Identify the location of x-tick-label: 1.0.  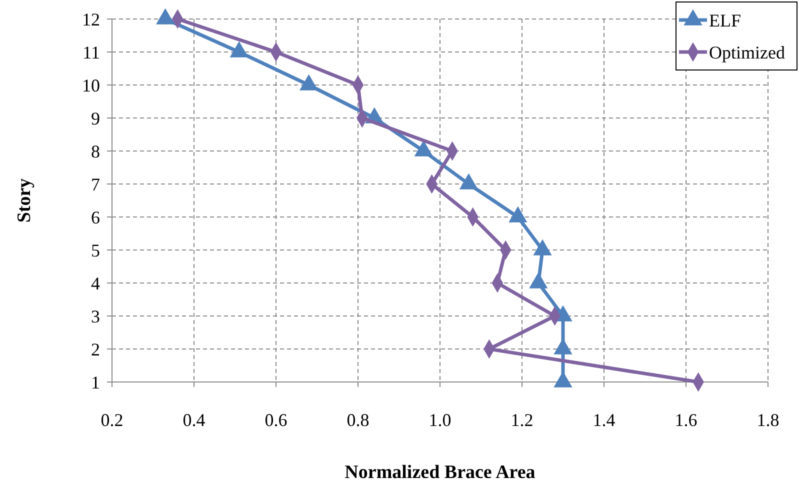
(440, 420).